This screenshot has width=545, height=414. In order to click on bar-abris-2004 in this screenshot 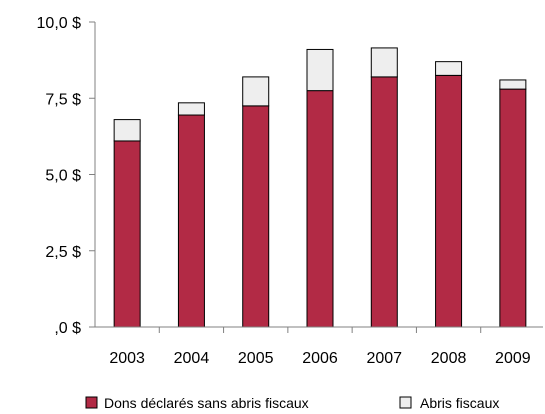, I will do `click(191, 109)`.